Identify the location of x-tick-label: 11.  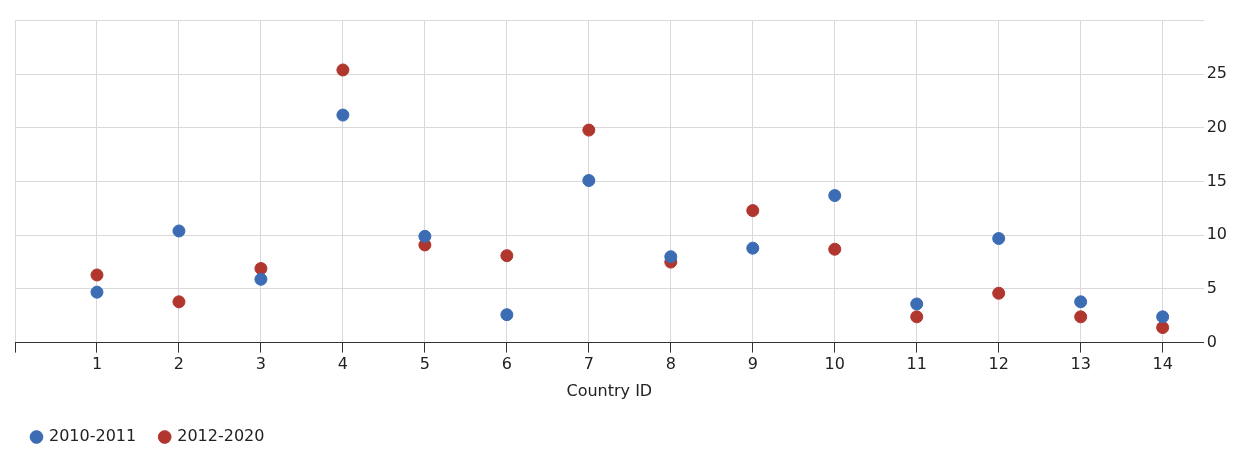
(916, 364).